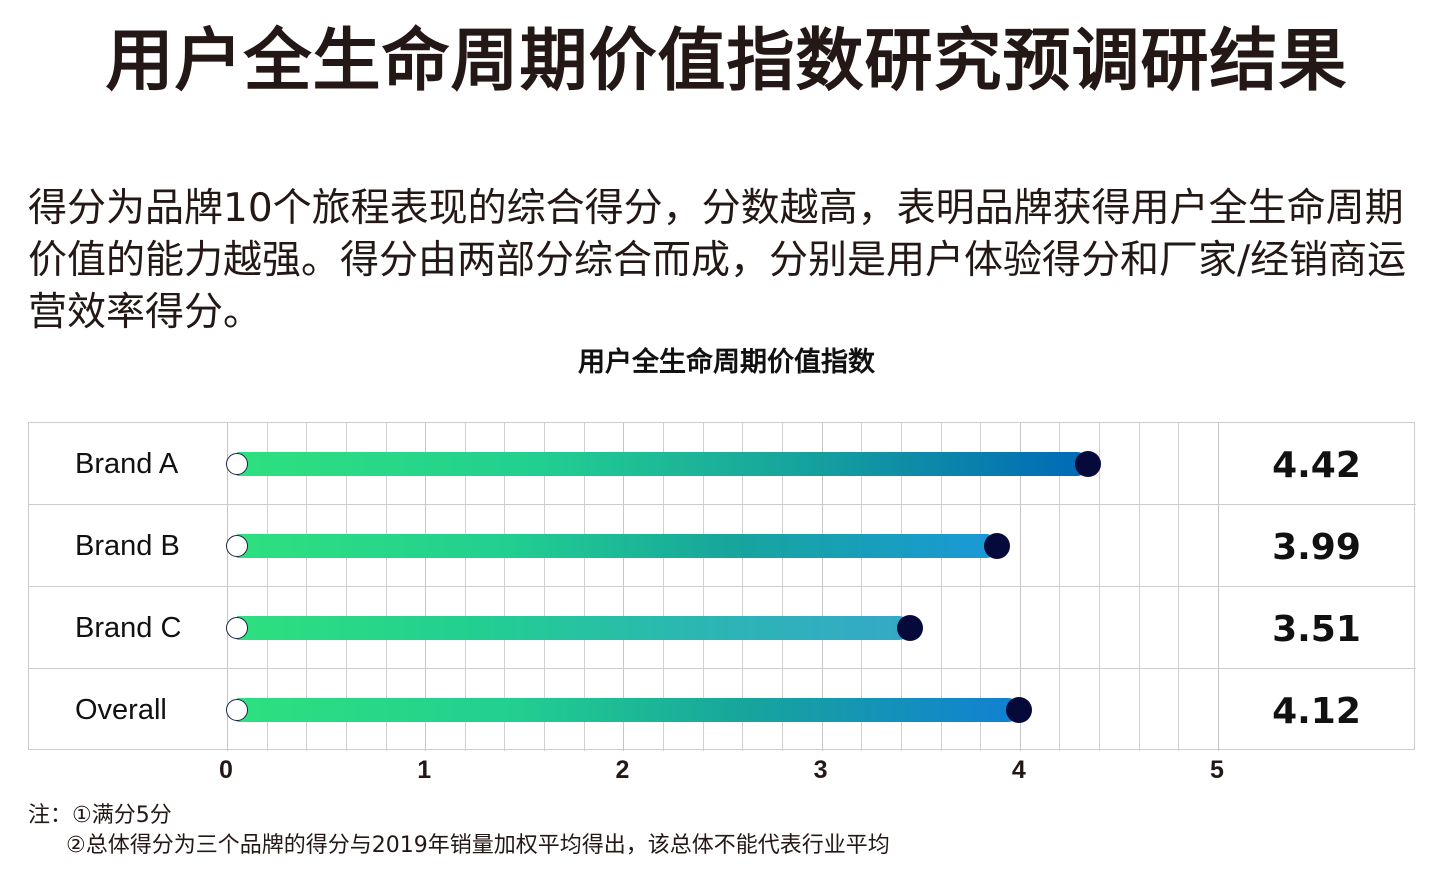  What do you see at coordinates (1217, 770) in the screenshot?
I see `x-tick-label: 5` at bounding box center [1217, 770].